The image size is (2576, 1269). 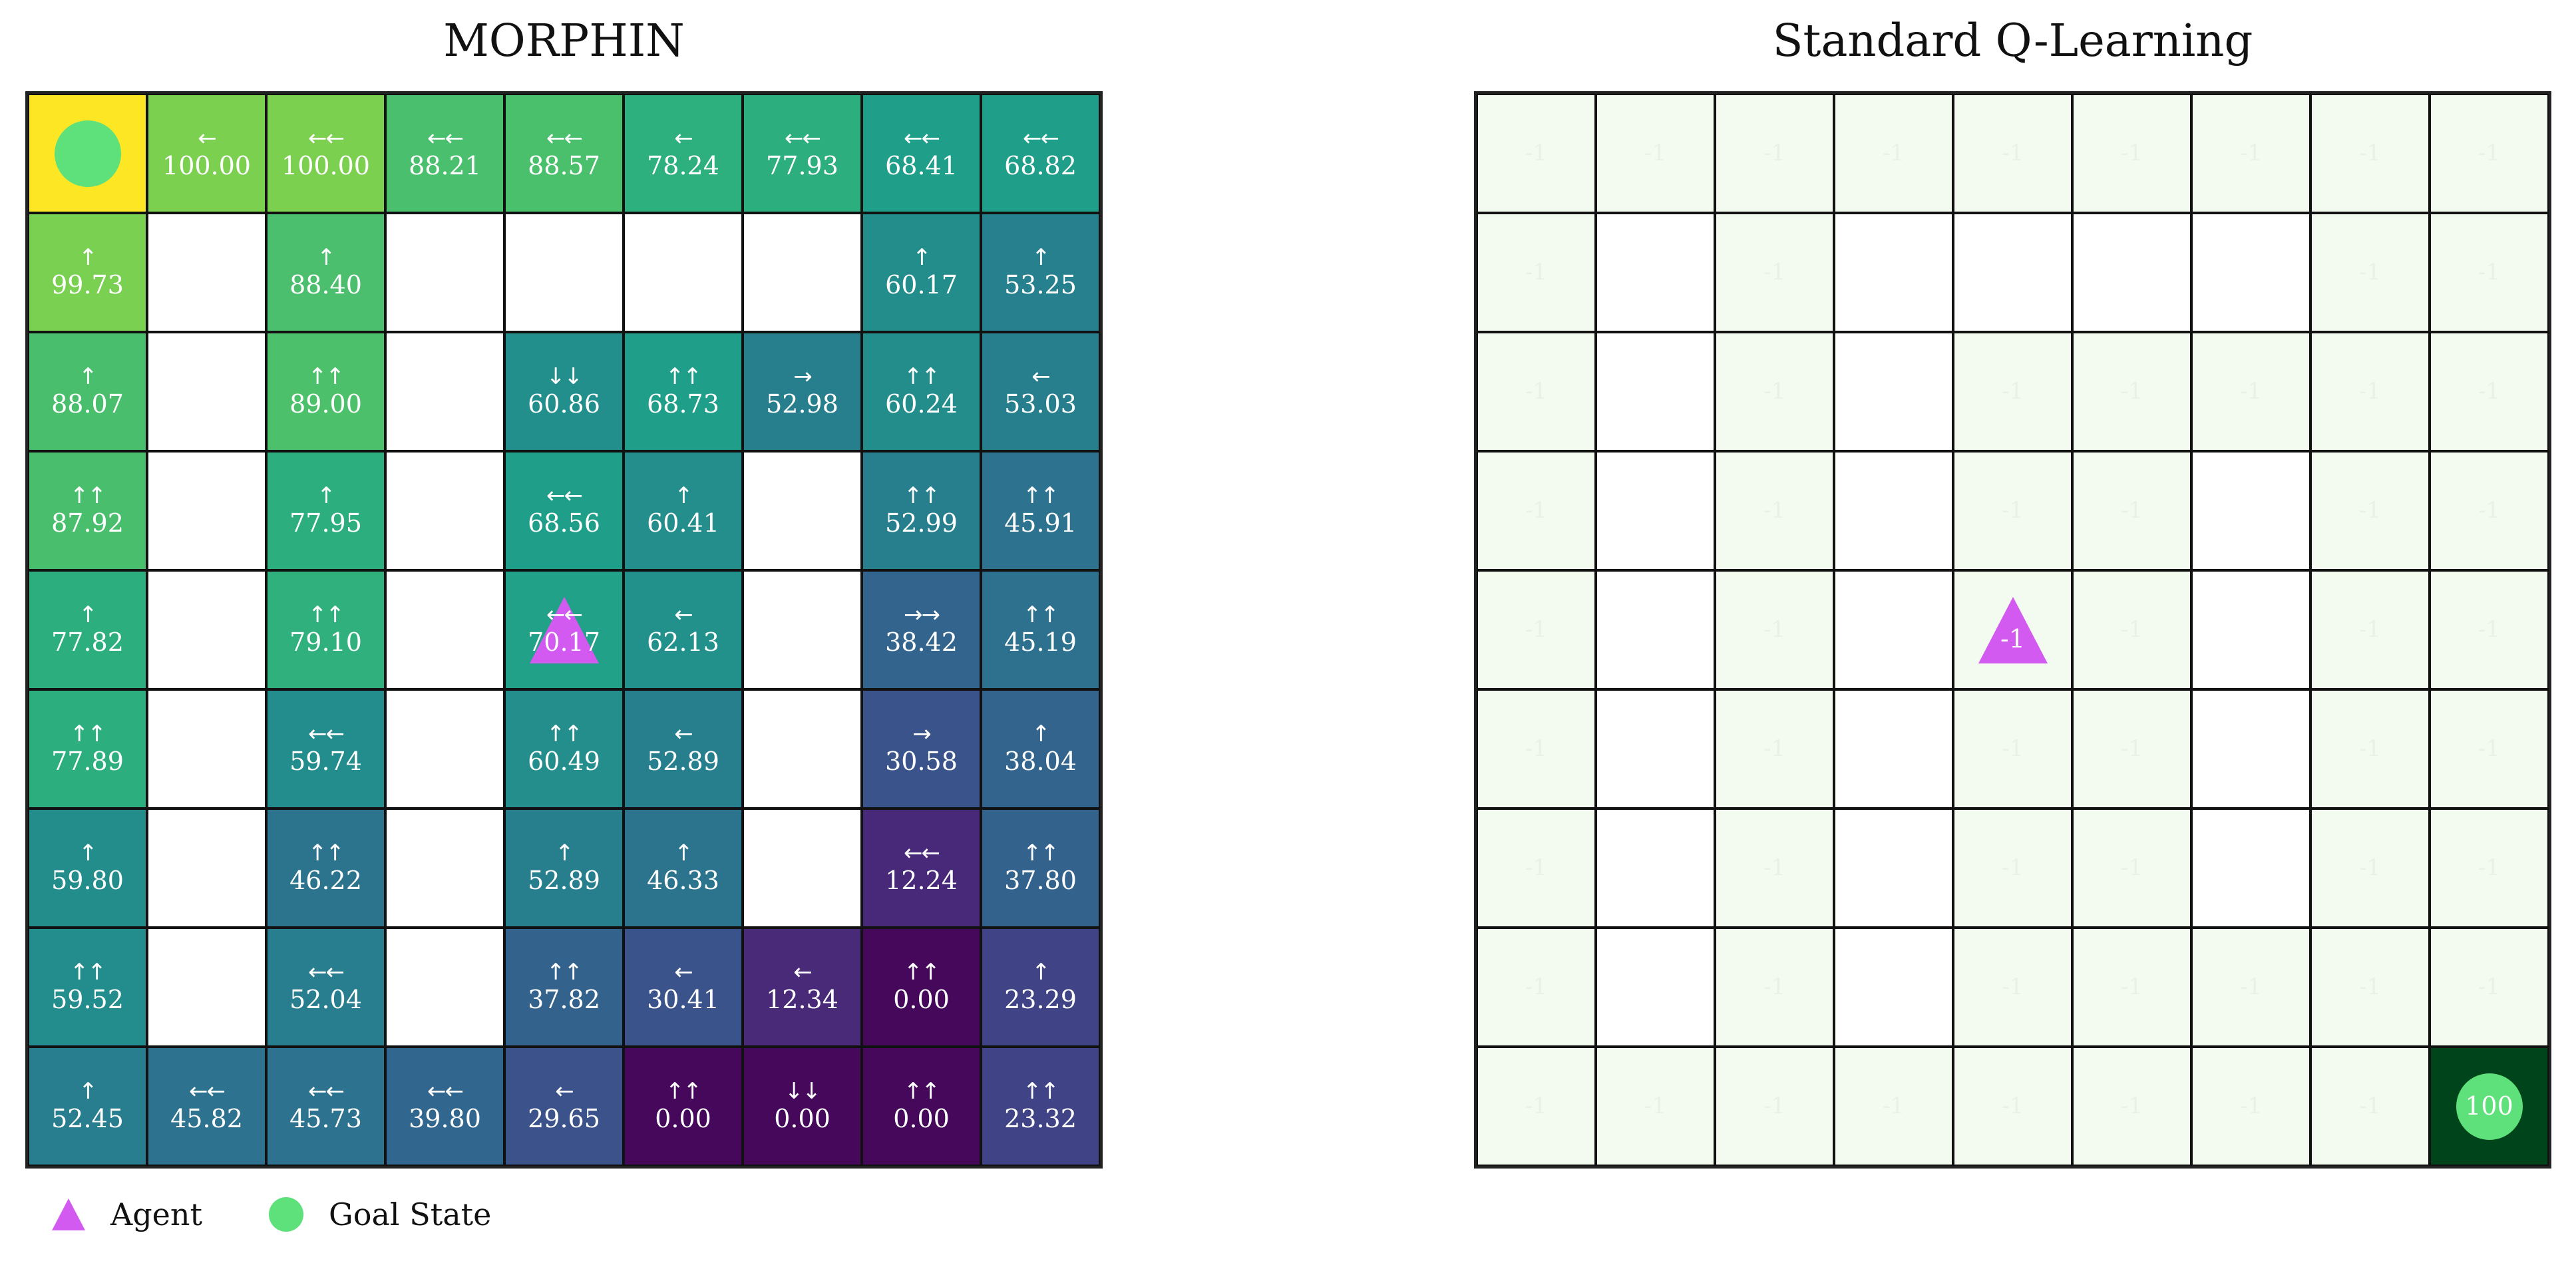 I want to click on state-value: 39.80, so click(x=445, y=1119).